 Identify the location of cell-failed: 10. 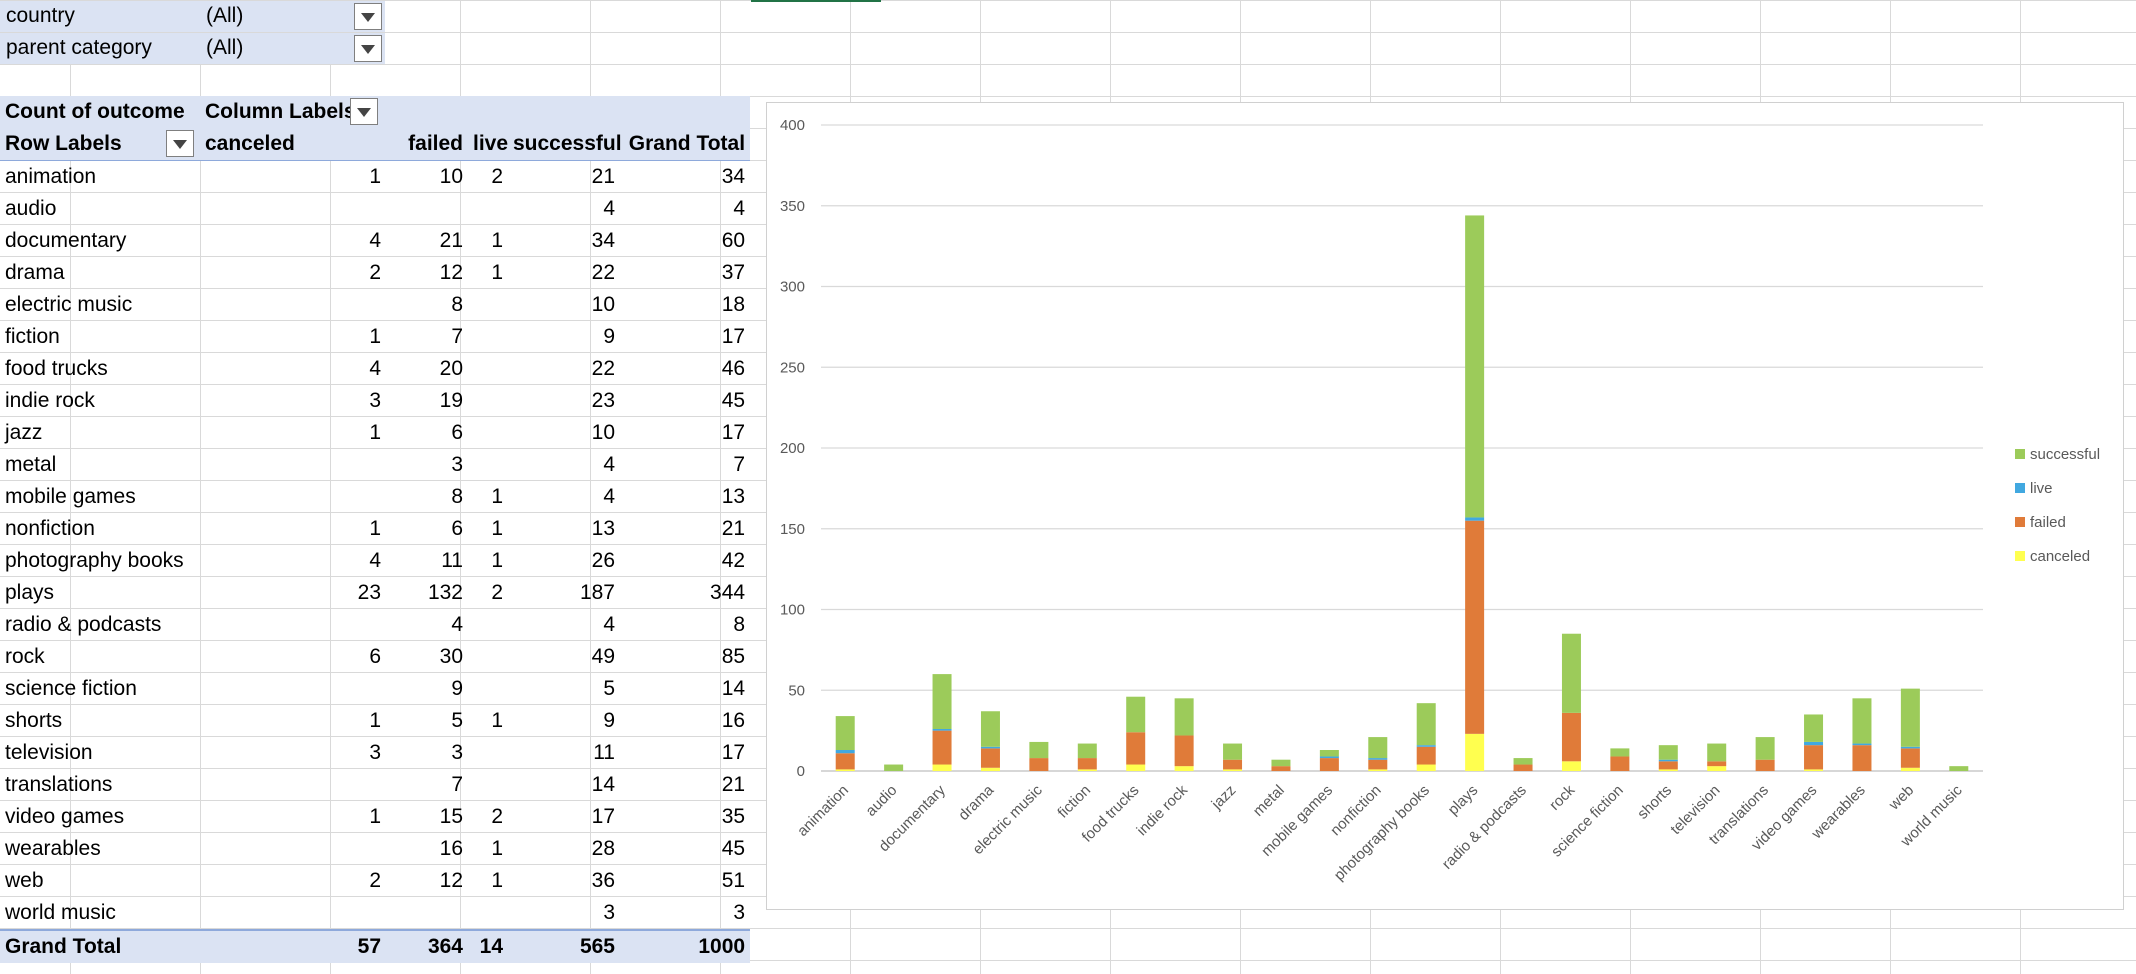
(451, 176).